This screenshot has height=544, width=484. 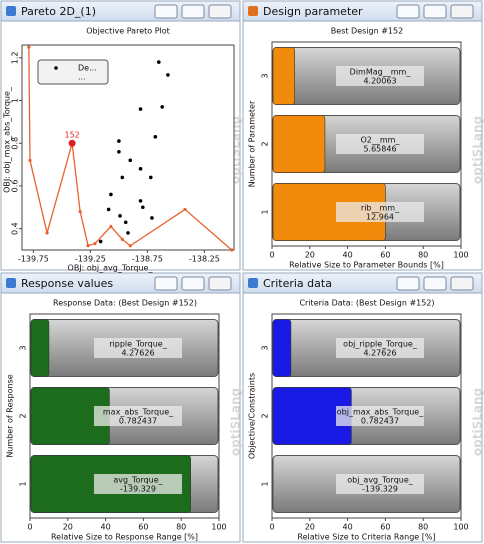 What do you see at coordinates (313, 11) in the screenshot?
I see `panel-title: Design parameter` at bounding box center [313, 11].